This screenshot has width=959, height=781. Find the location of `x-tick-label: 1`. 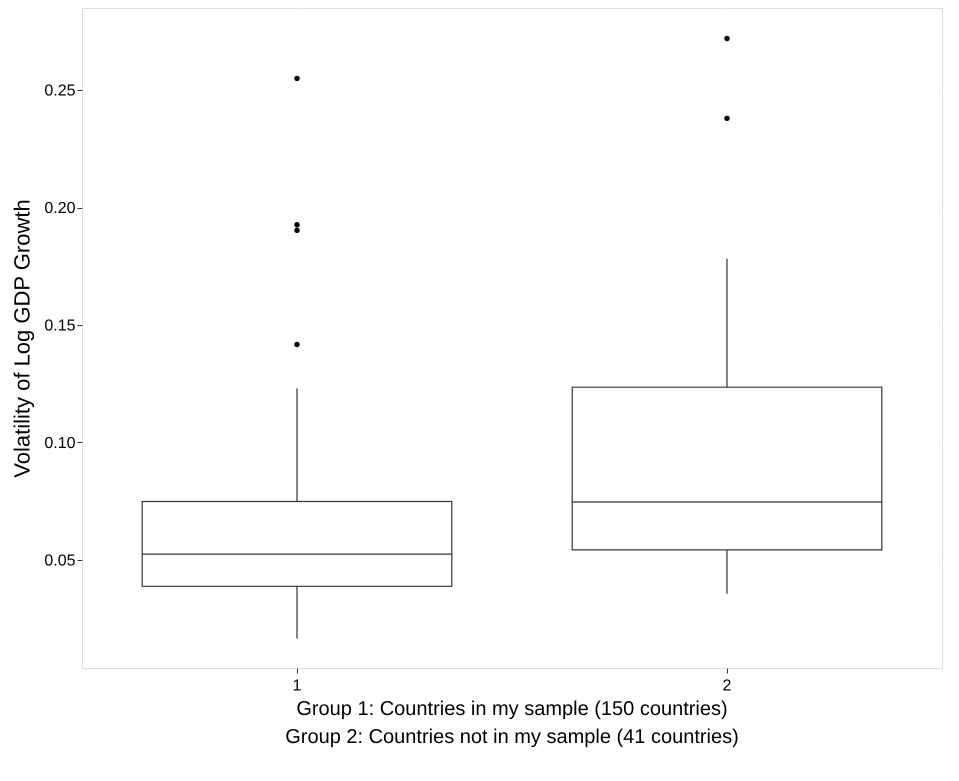

x-tick-label: 1 is located at coordinates (297, 686).